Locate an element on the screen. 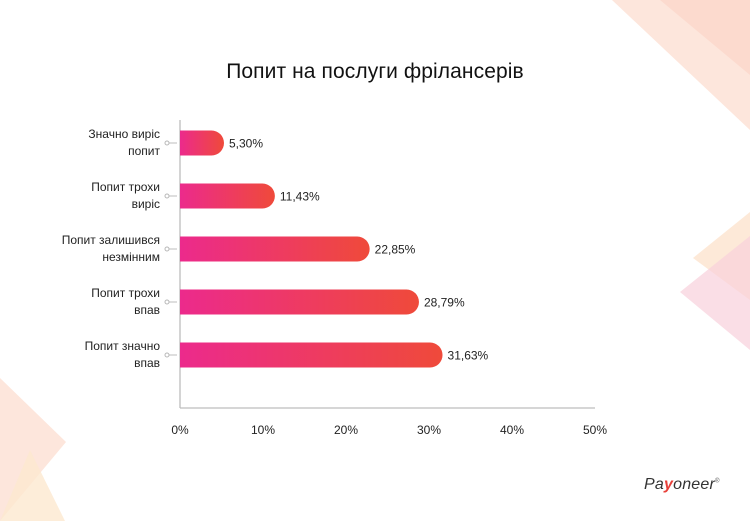  x-tick-label: 30% is located at coordinates (429, 430).